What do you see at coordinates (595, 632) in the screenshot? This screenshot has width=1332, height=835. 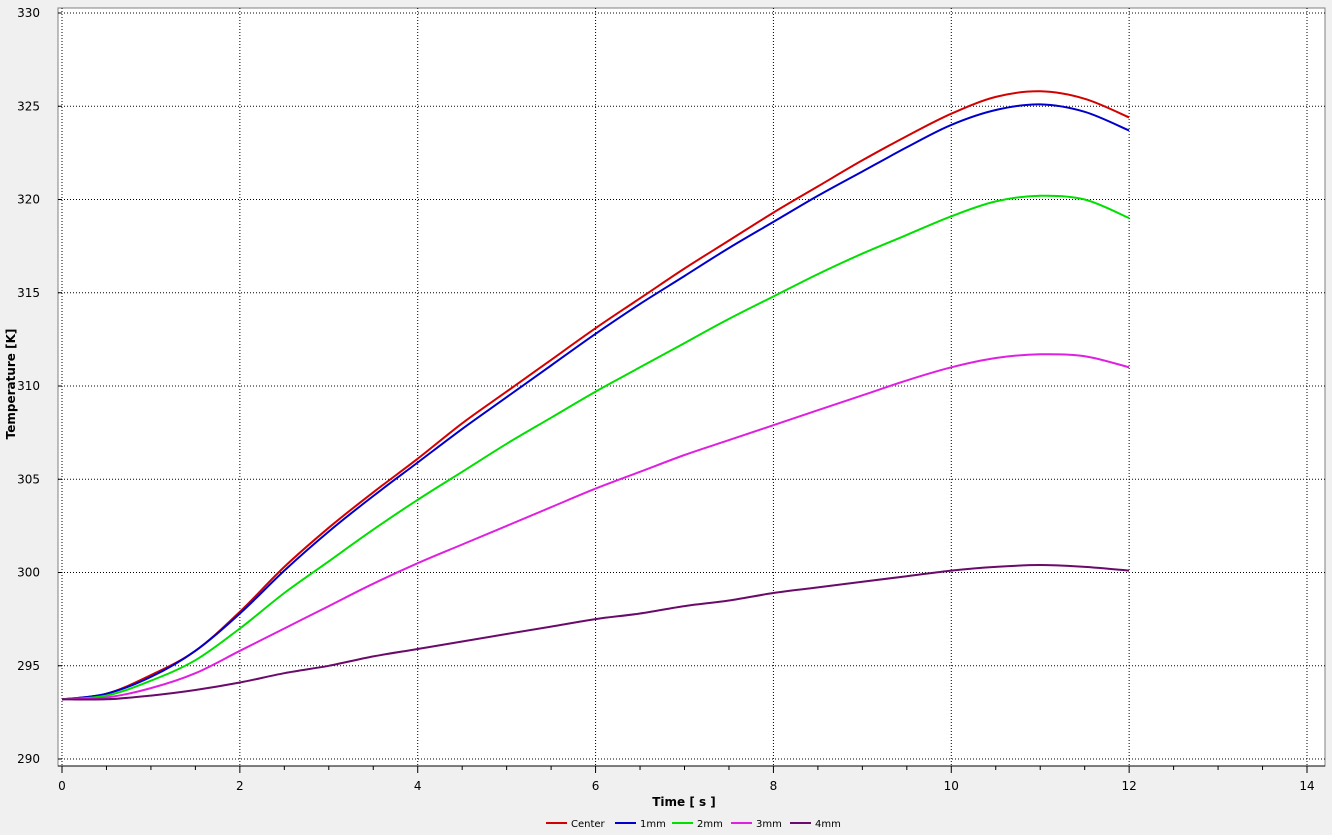 I see `series-line-4mm` at bounding box center [595, 632].